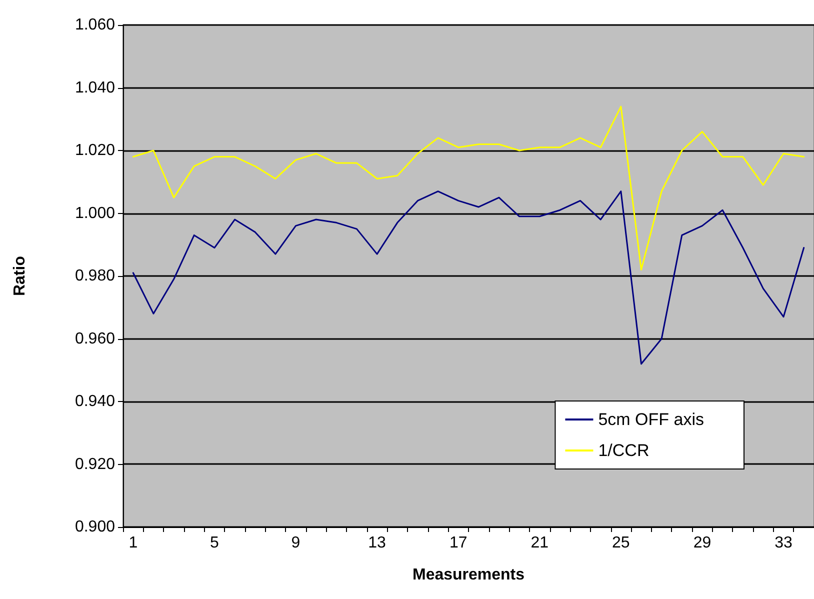 This screenshot has height=599, width=814. I want to click on y-tick-label: 0.900, so click(95, 527).